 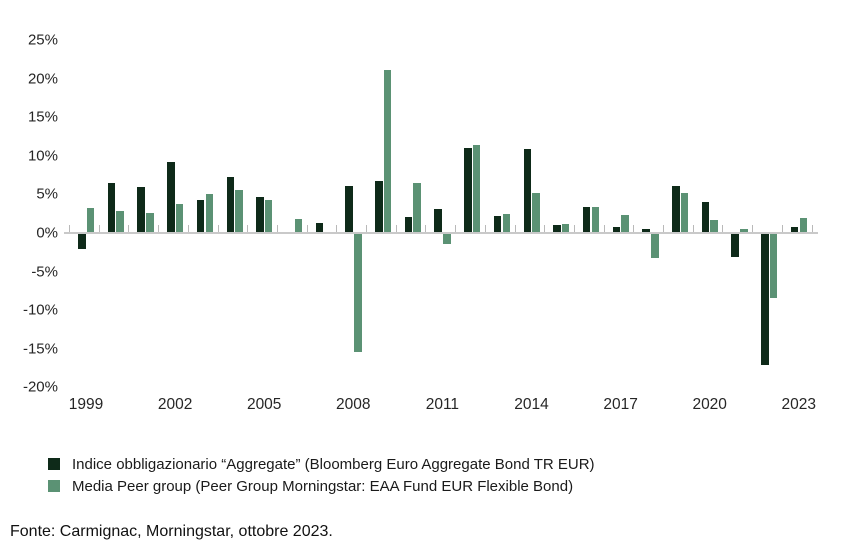 What do you see at coordinates (111, 207) in the screenshot?
I see `bar-index-2000` at bounding box center [111, 207].